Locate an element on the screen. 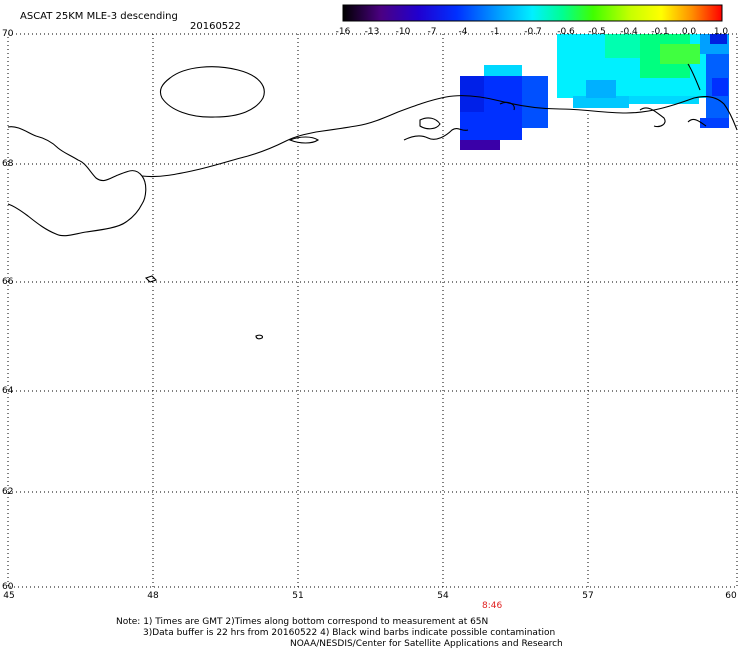 The image size is (740, 650). colorbar-tick-label: -0.5 is located at coordinates (597, 32).